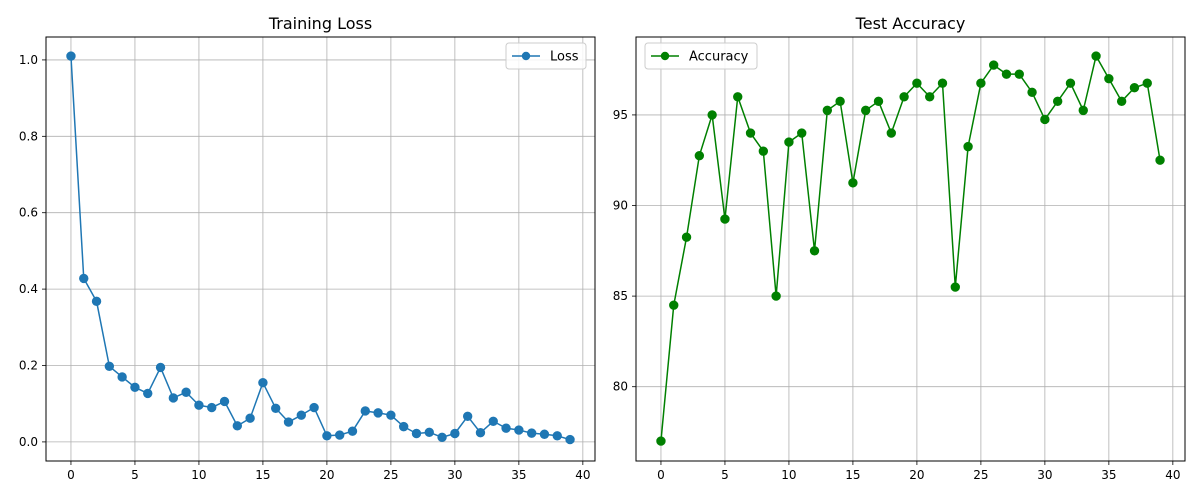  What do you see at coordinates (620, 115) in the screenshot?
I see `y-tick-label: 95` at bounding box center [620, 115].